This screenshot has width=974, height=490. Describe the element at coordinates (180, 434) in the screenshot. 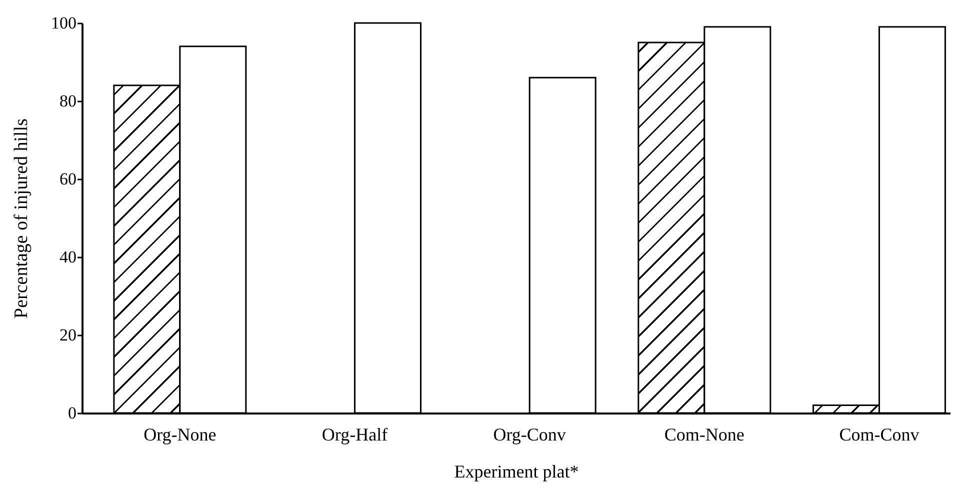

I see `x-tick-label: Org-None` at that location.